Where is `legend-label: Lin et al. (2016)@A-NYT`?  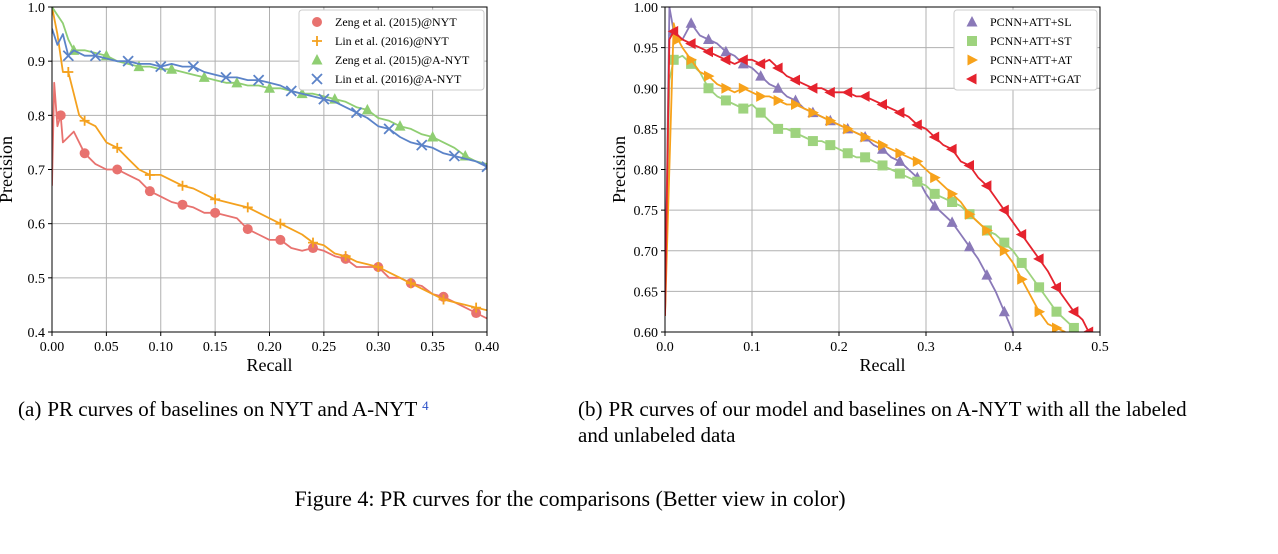
legend-label: Lin et al. (2016)@A-NYT is located at coordinates (398, 79).